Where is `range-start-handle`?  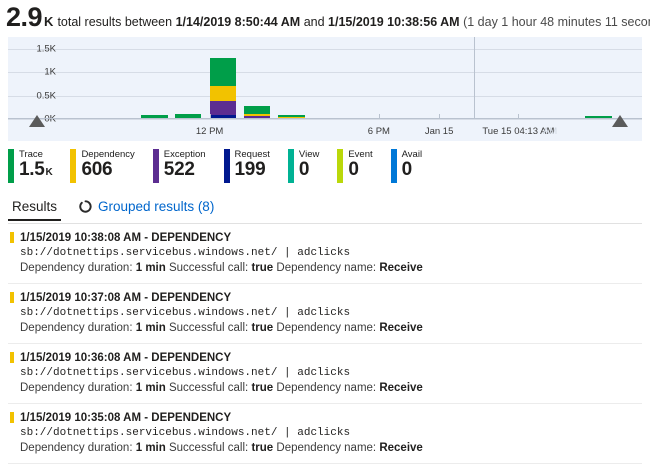
range-start-handle is located at coordinates (36, 121).